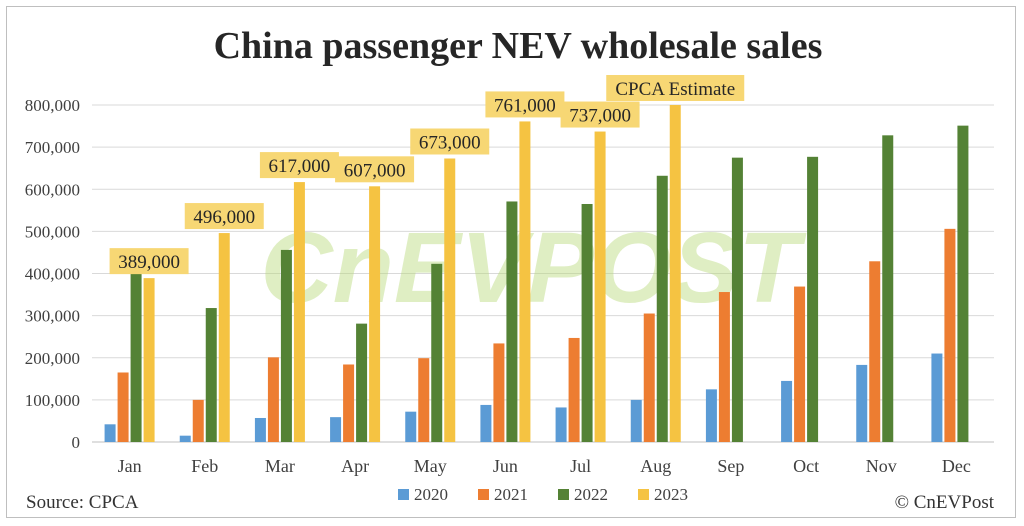  I want to click on bar-2022-jun, so click(512, 321).